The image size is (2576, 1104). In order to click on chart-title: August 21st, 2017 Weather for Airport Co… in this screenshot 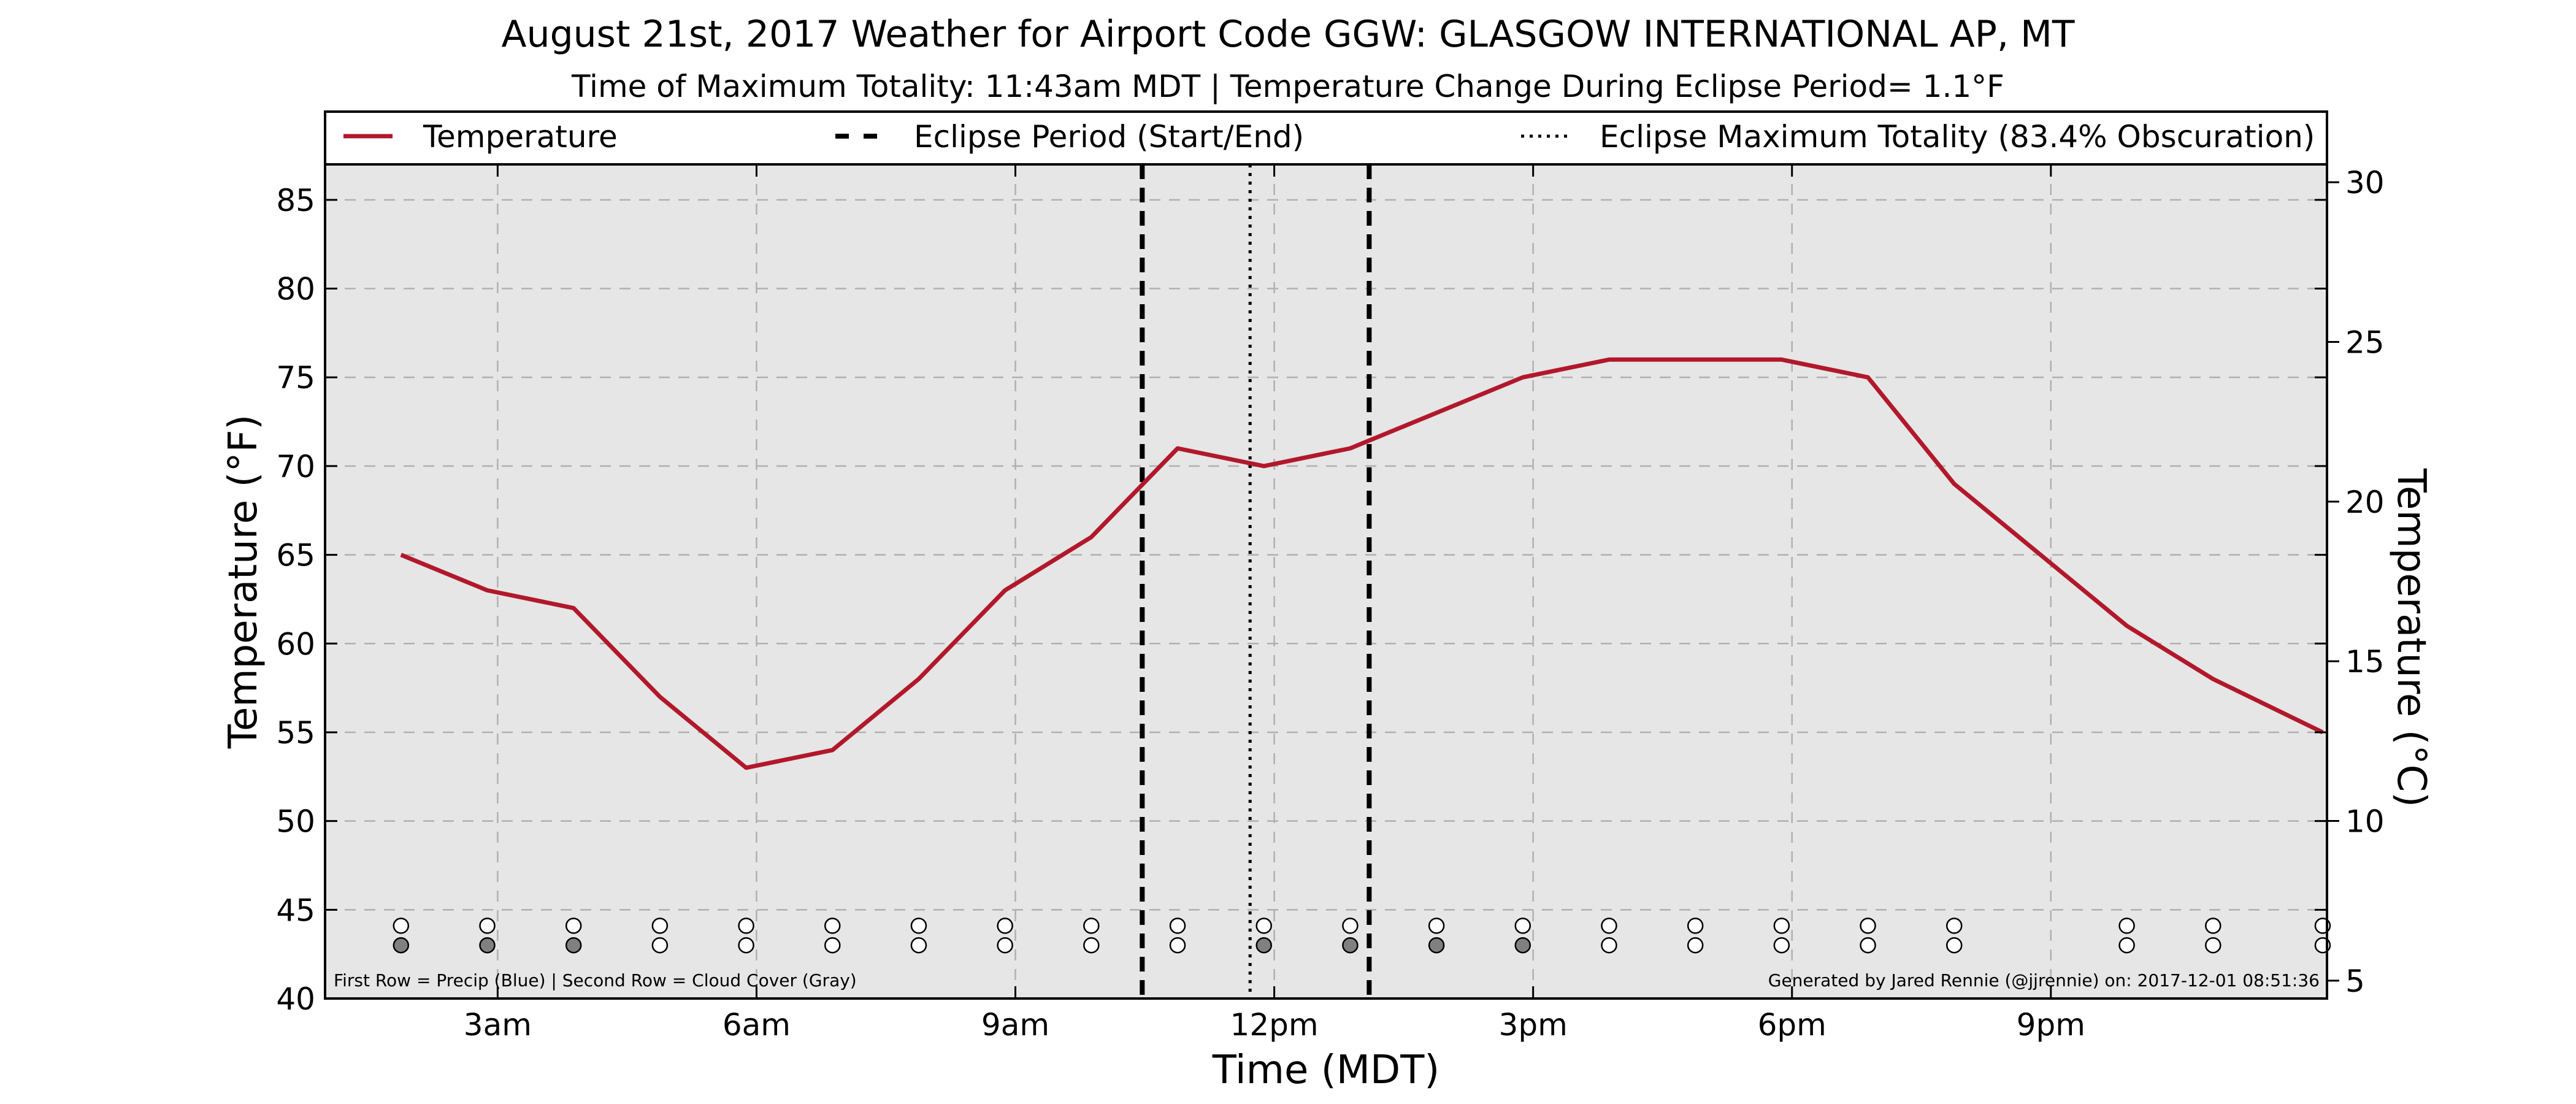, I will do `click(1288, 34)`.